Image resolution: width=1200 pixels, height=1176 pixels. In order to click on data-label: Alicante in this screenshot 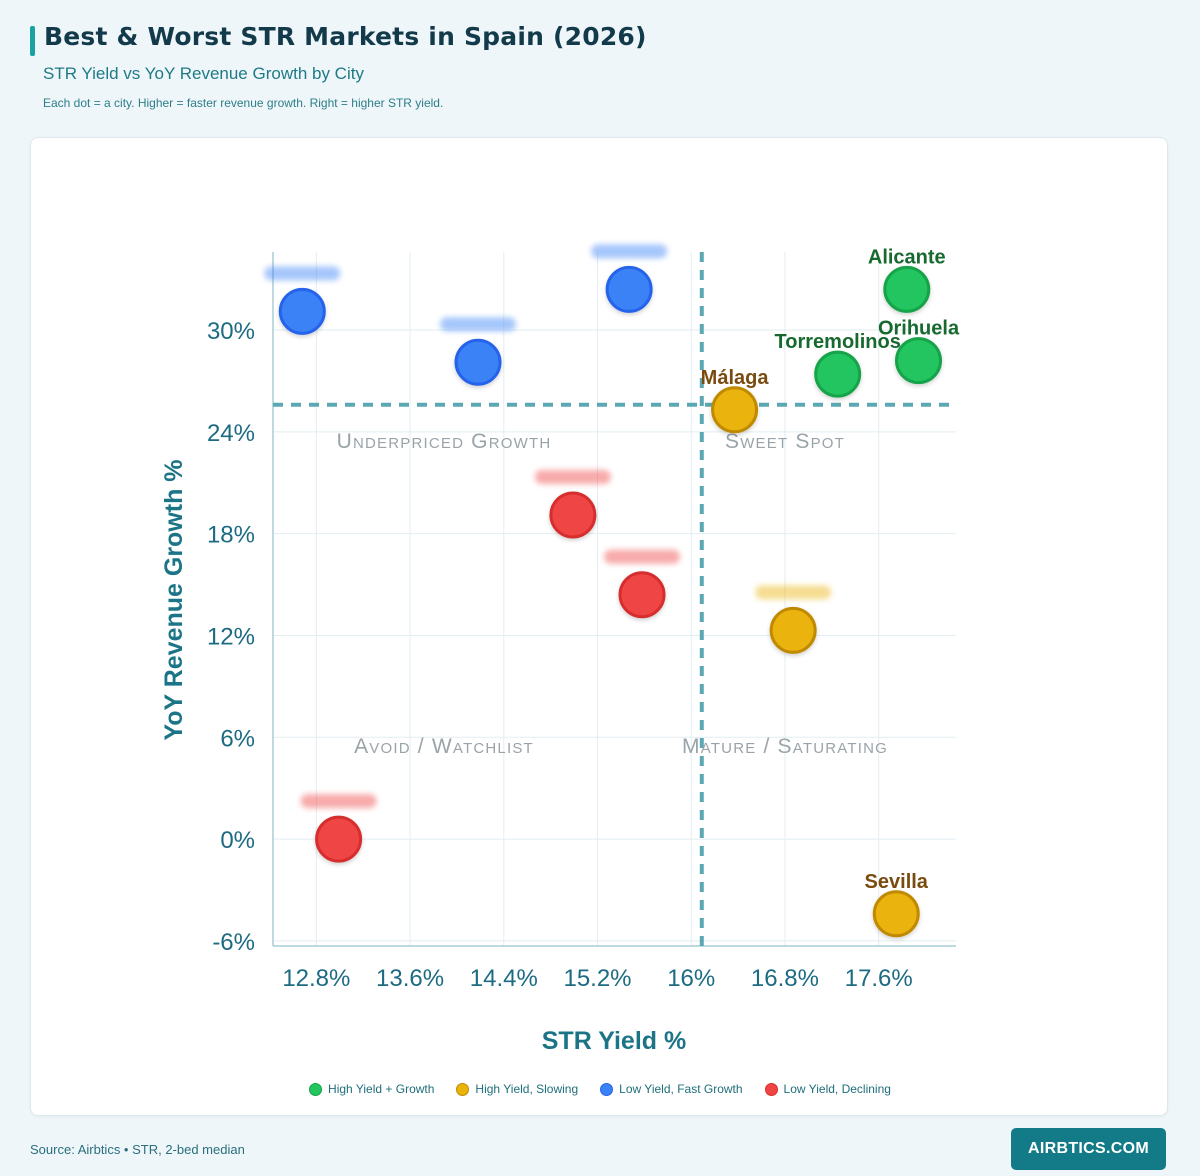, I will do `click(907, 257)`.